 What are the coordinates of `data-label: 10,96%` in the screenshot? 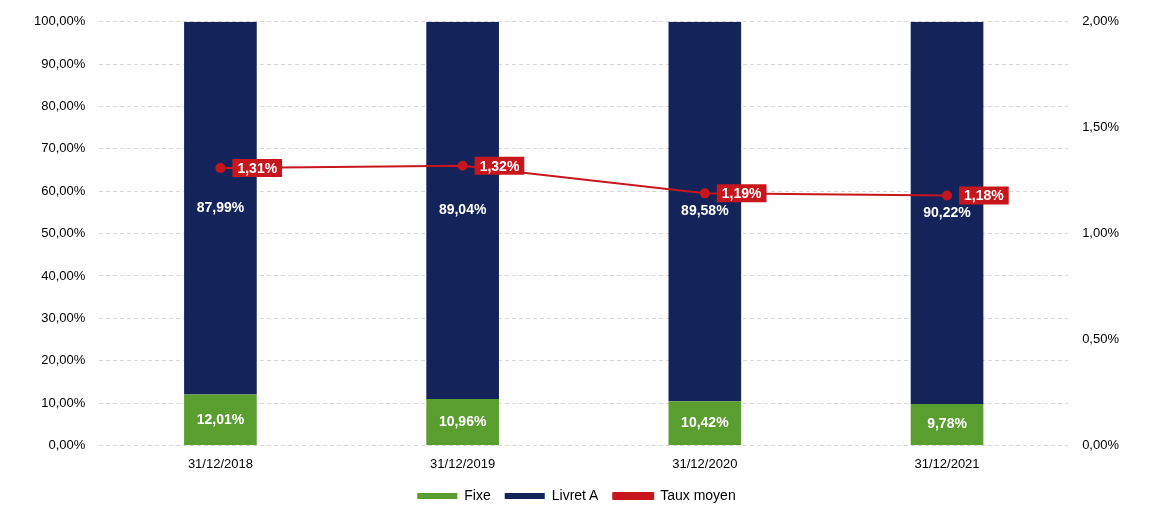 It's located at (462, 420).